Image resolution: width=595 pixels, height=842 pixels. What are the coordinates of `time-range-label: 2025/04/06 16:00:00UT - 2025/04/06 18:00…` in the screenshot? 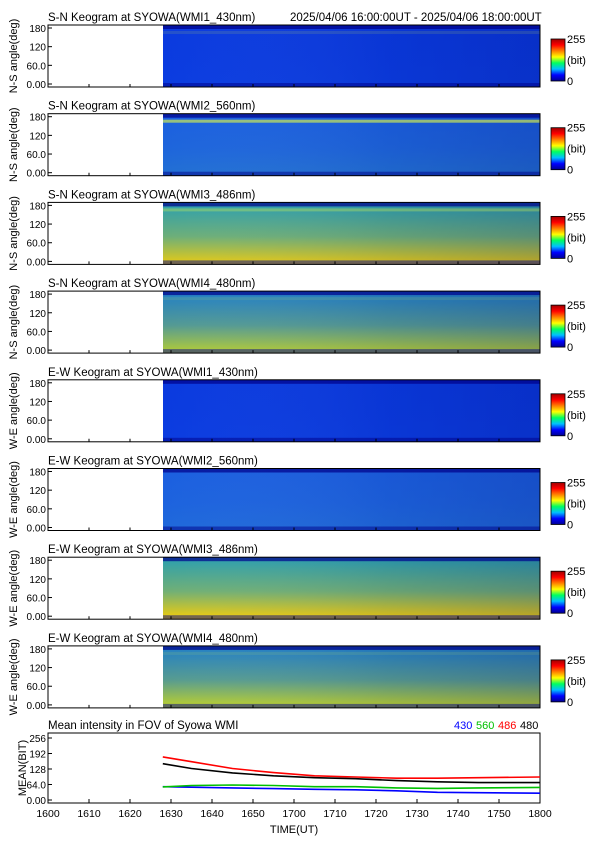 It's located at (416, 18).